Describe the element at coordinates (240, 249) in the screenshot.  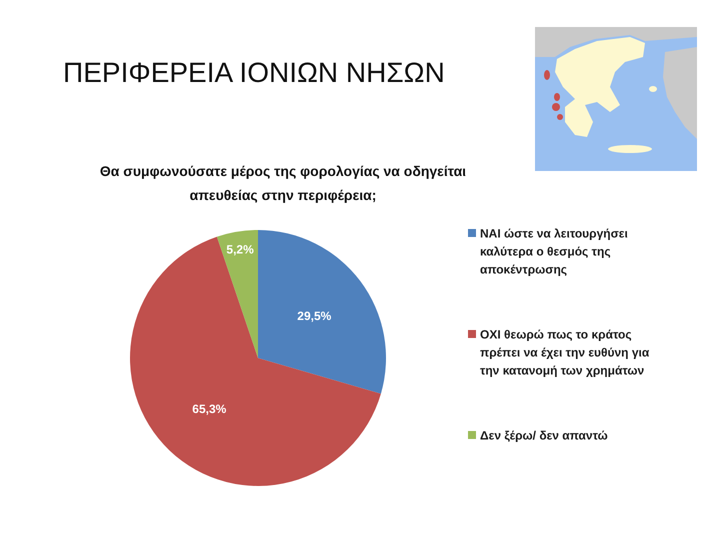
I see `data-label: 5,2%` at that location.